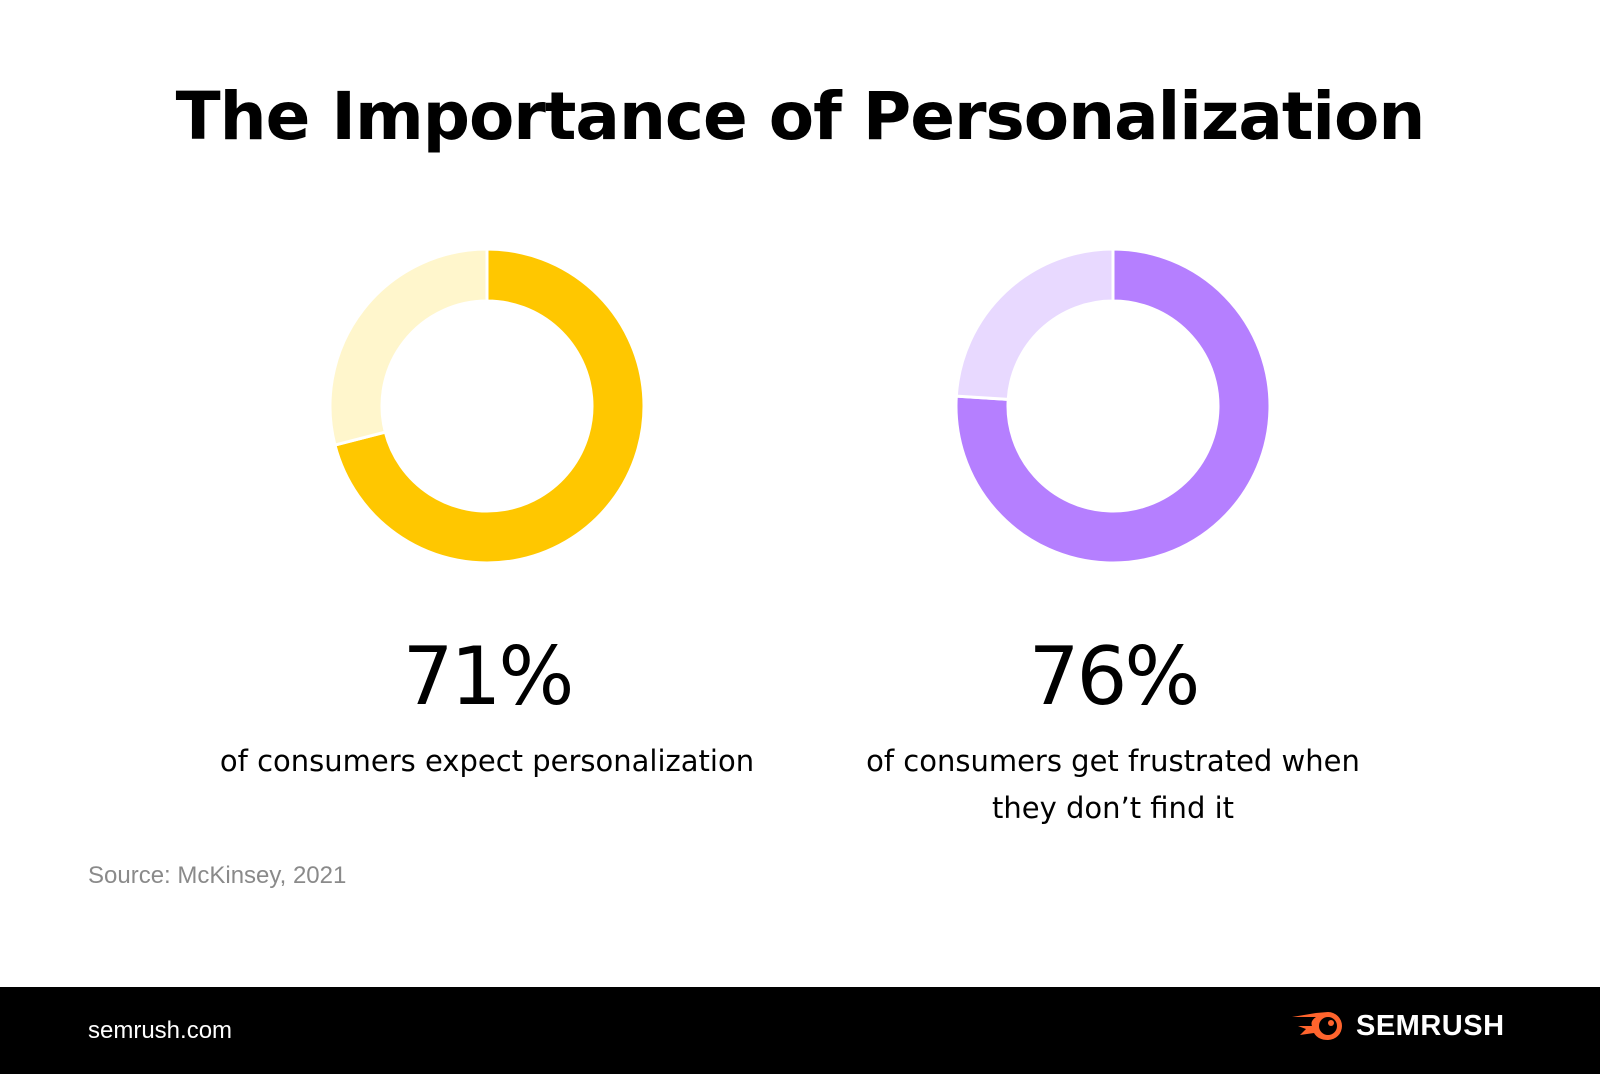 Image resolution: width=1600 pixels, height=1074 pixels. What do you see at coordinates (160, 1030) in the screenshot?
I see `site-link: semrush.com` at bounding box center [160, 1030].